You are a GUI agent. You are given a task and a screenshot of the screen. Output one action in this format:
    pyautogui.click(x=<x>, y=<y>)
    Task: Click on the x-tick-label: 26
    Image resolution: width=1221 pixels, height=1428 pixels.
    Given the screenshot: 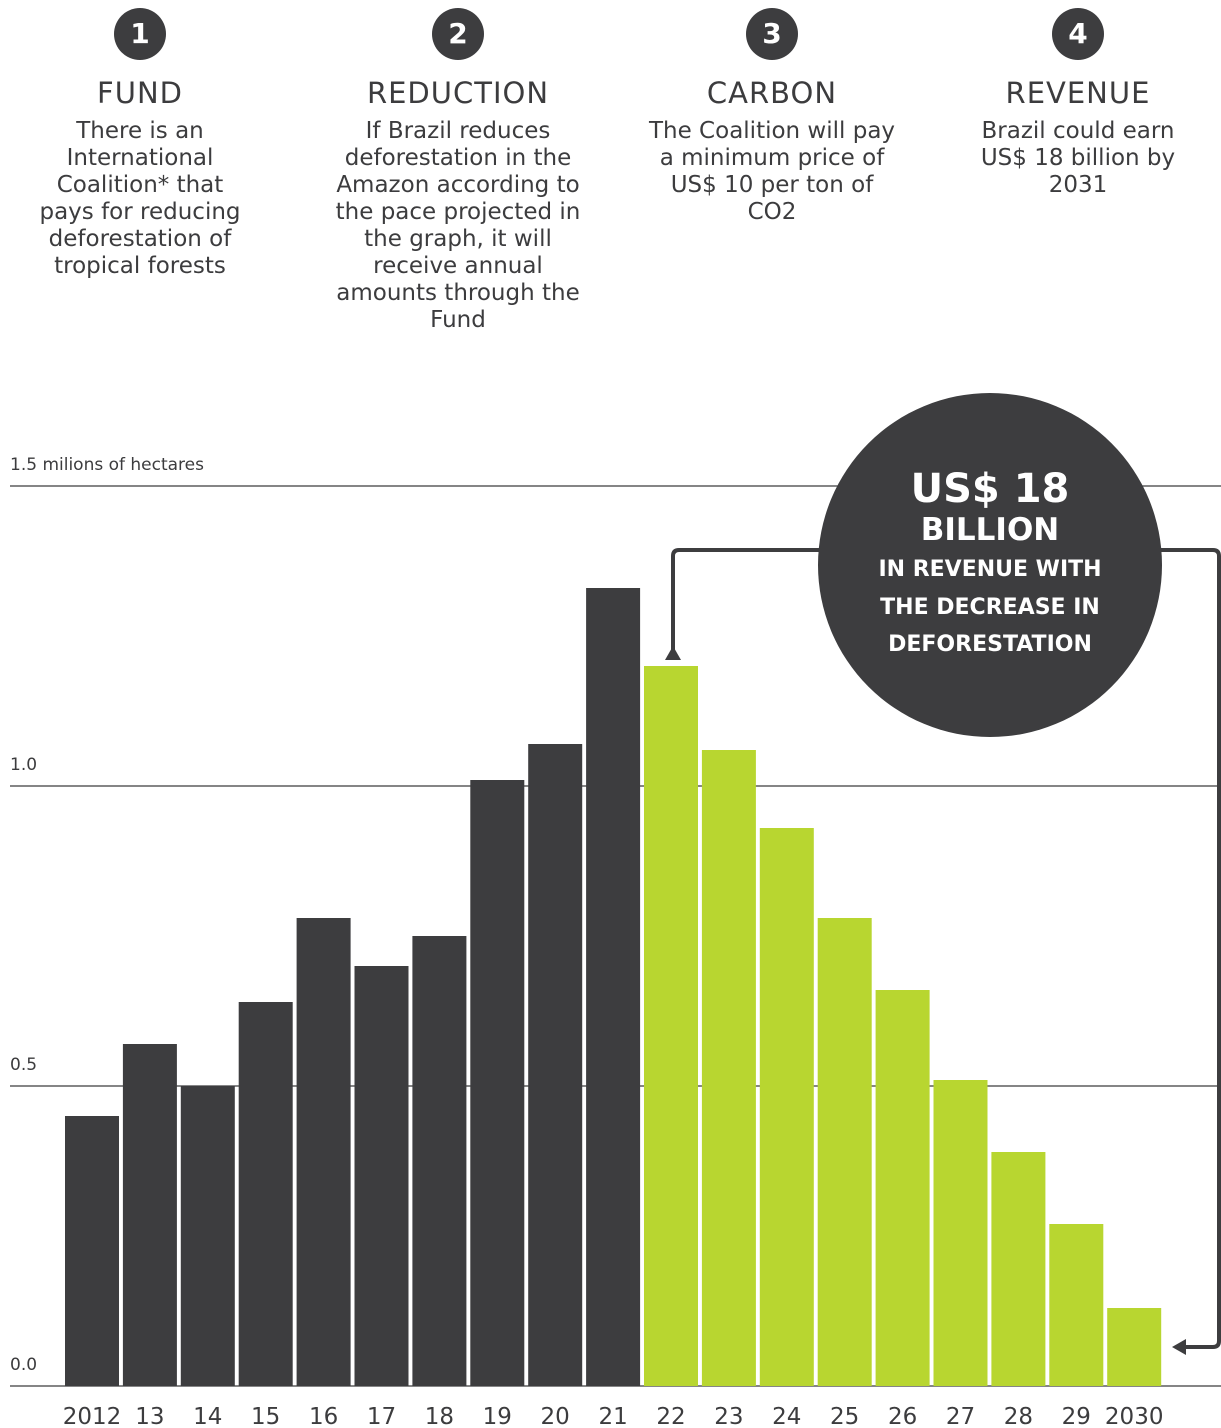 What is the action you would take?
    pyautogui.click(x=902, y=1416)
    